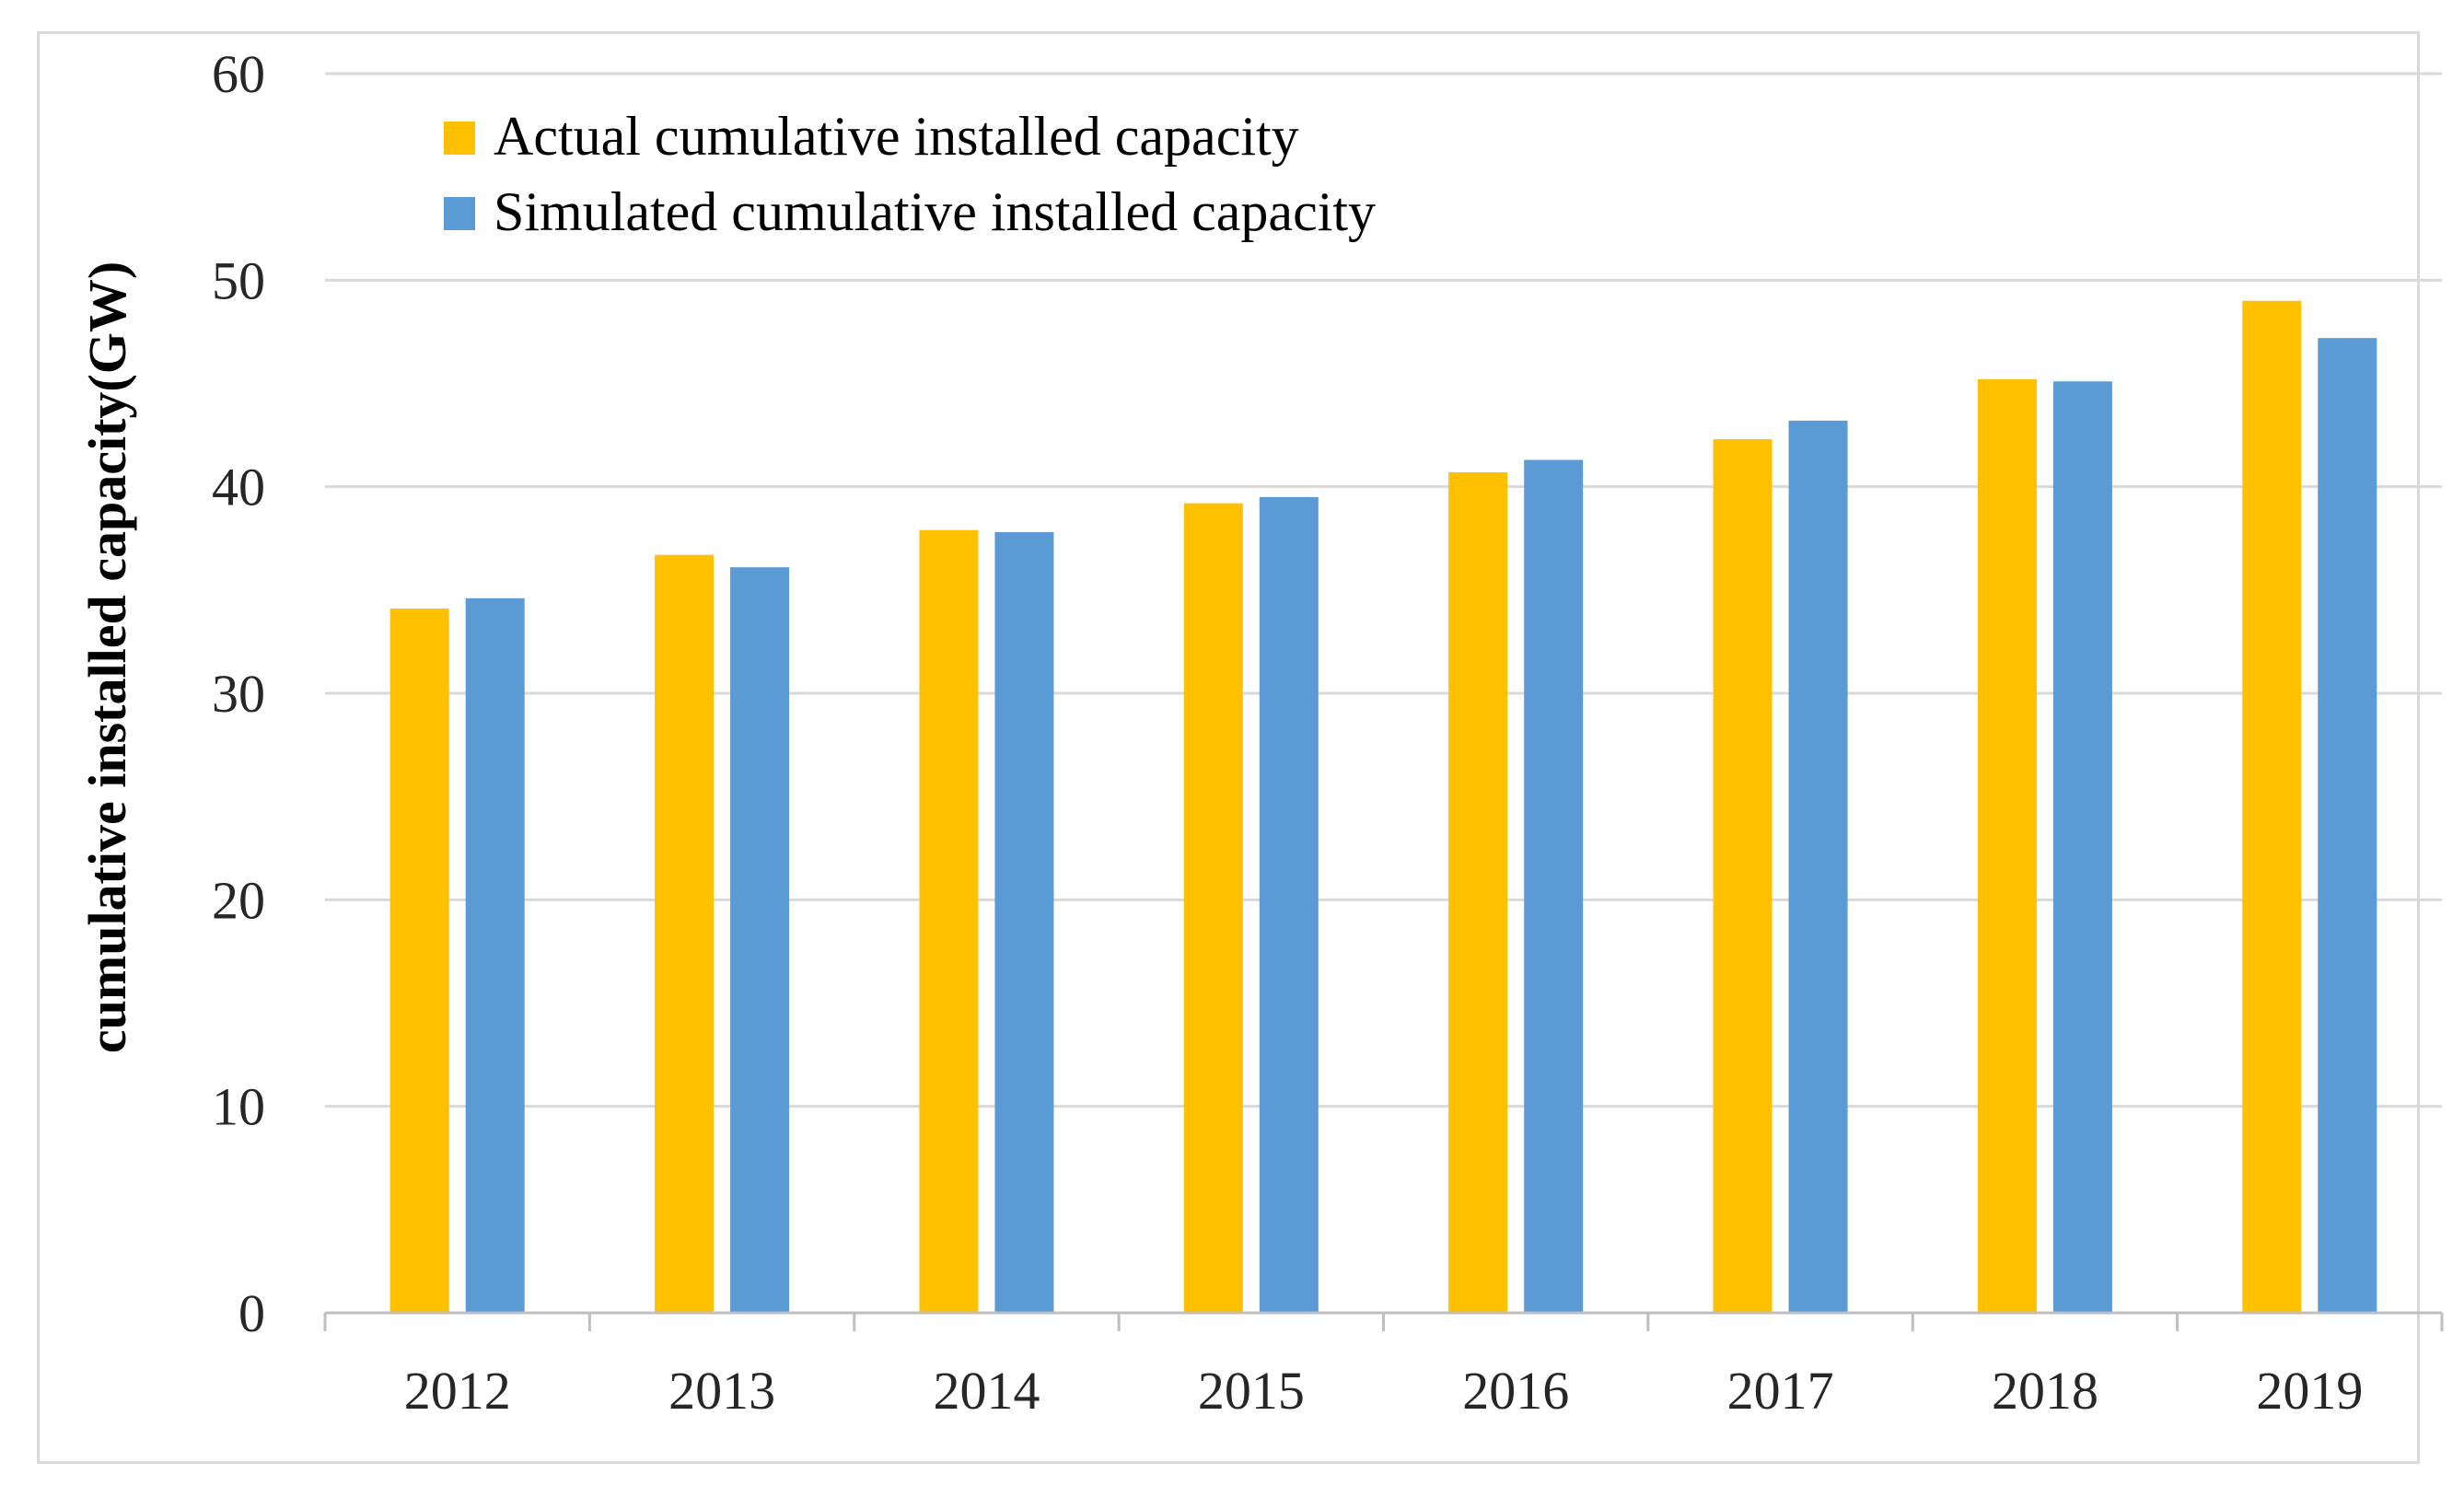  What do you see at coordinates (239, 694) in the screenshot?
I see `y-tick-label-30: 30` at bounding box center [239, 694].